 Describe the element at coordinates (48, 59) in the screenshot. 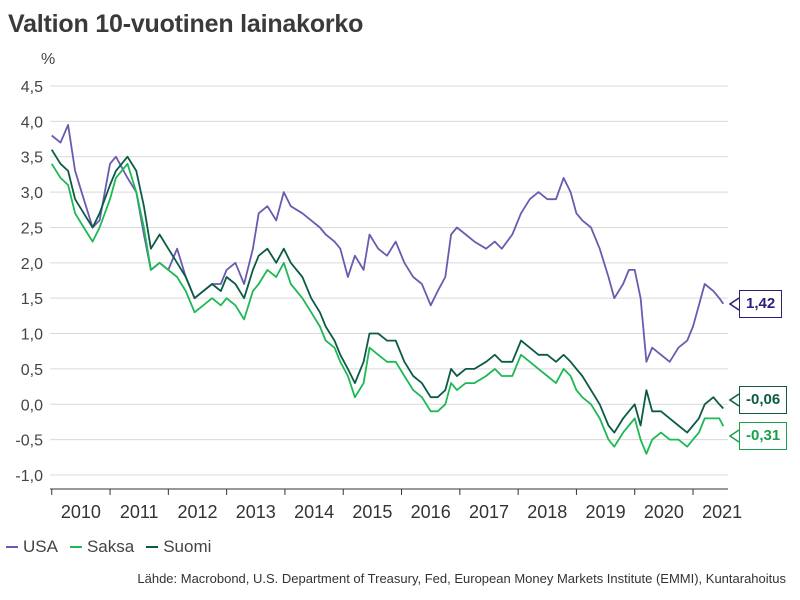

I see `y-axis-unit: %` at that location.